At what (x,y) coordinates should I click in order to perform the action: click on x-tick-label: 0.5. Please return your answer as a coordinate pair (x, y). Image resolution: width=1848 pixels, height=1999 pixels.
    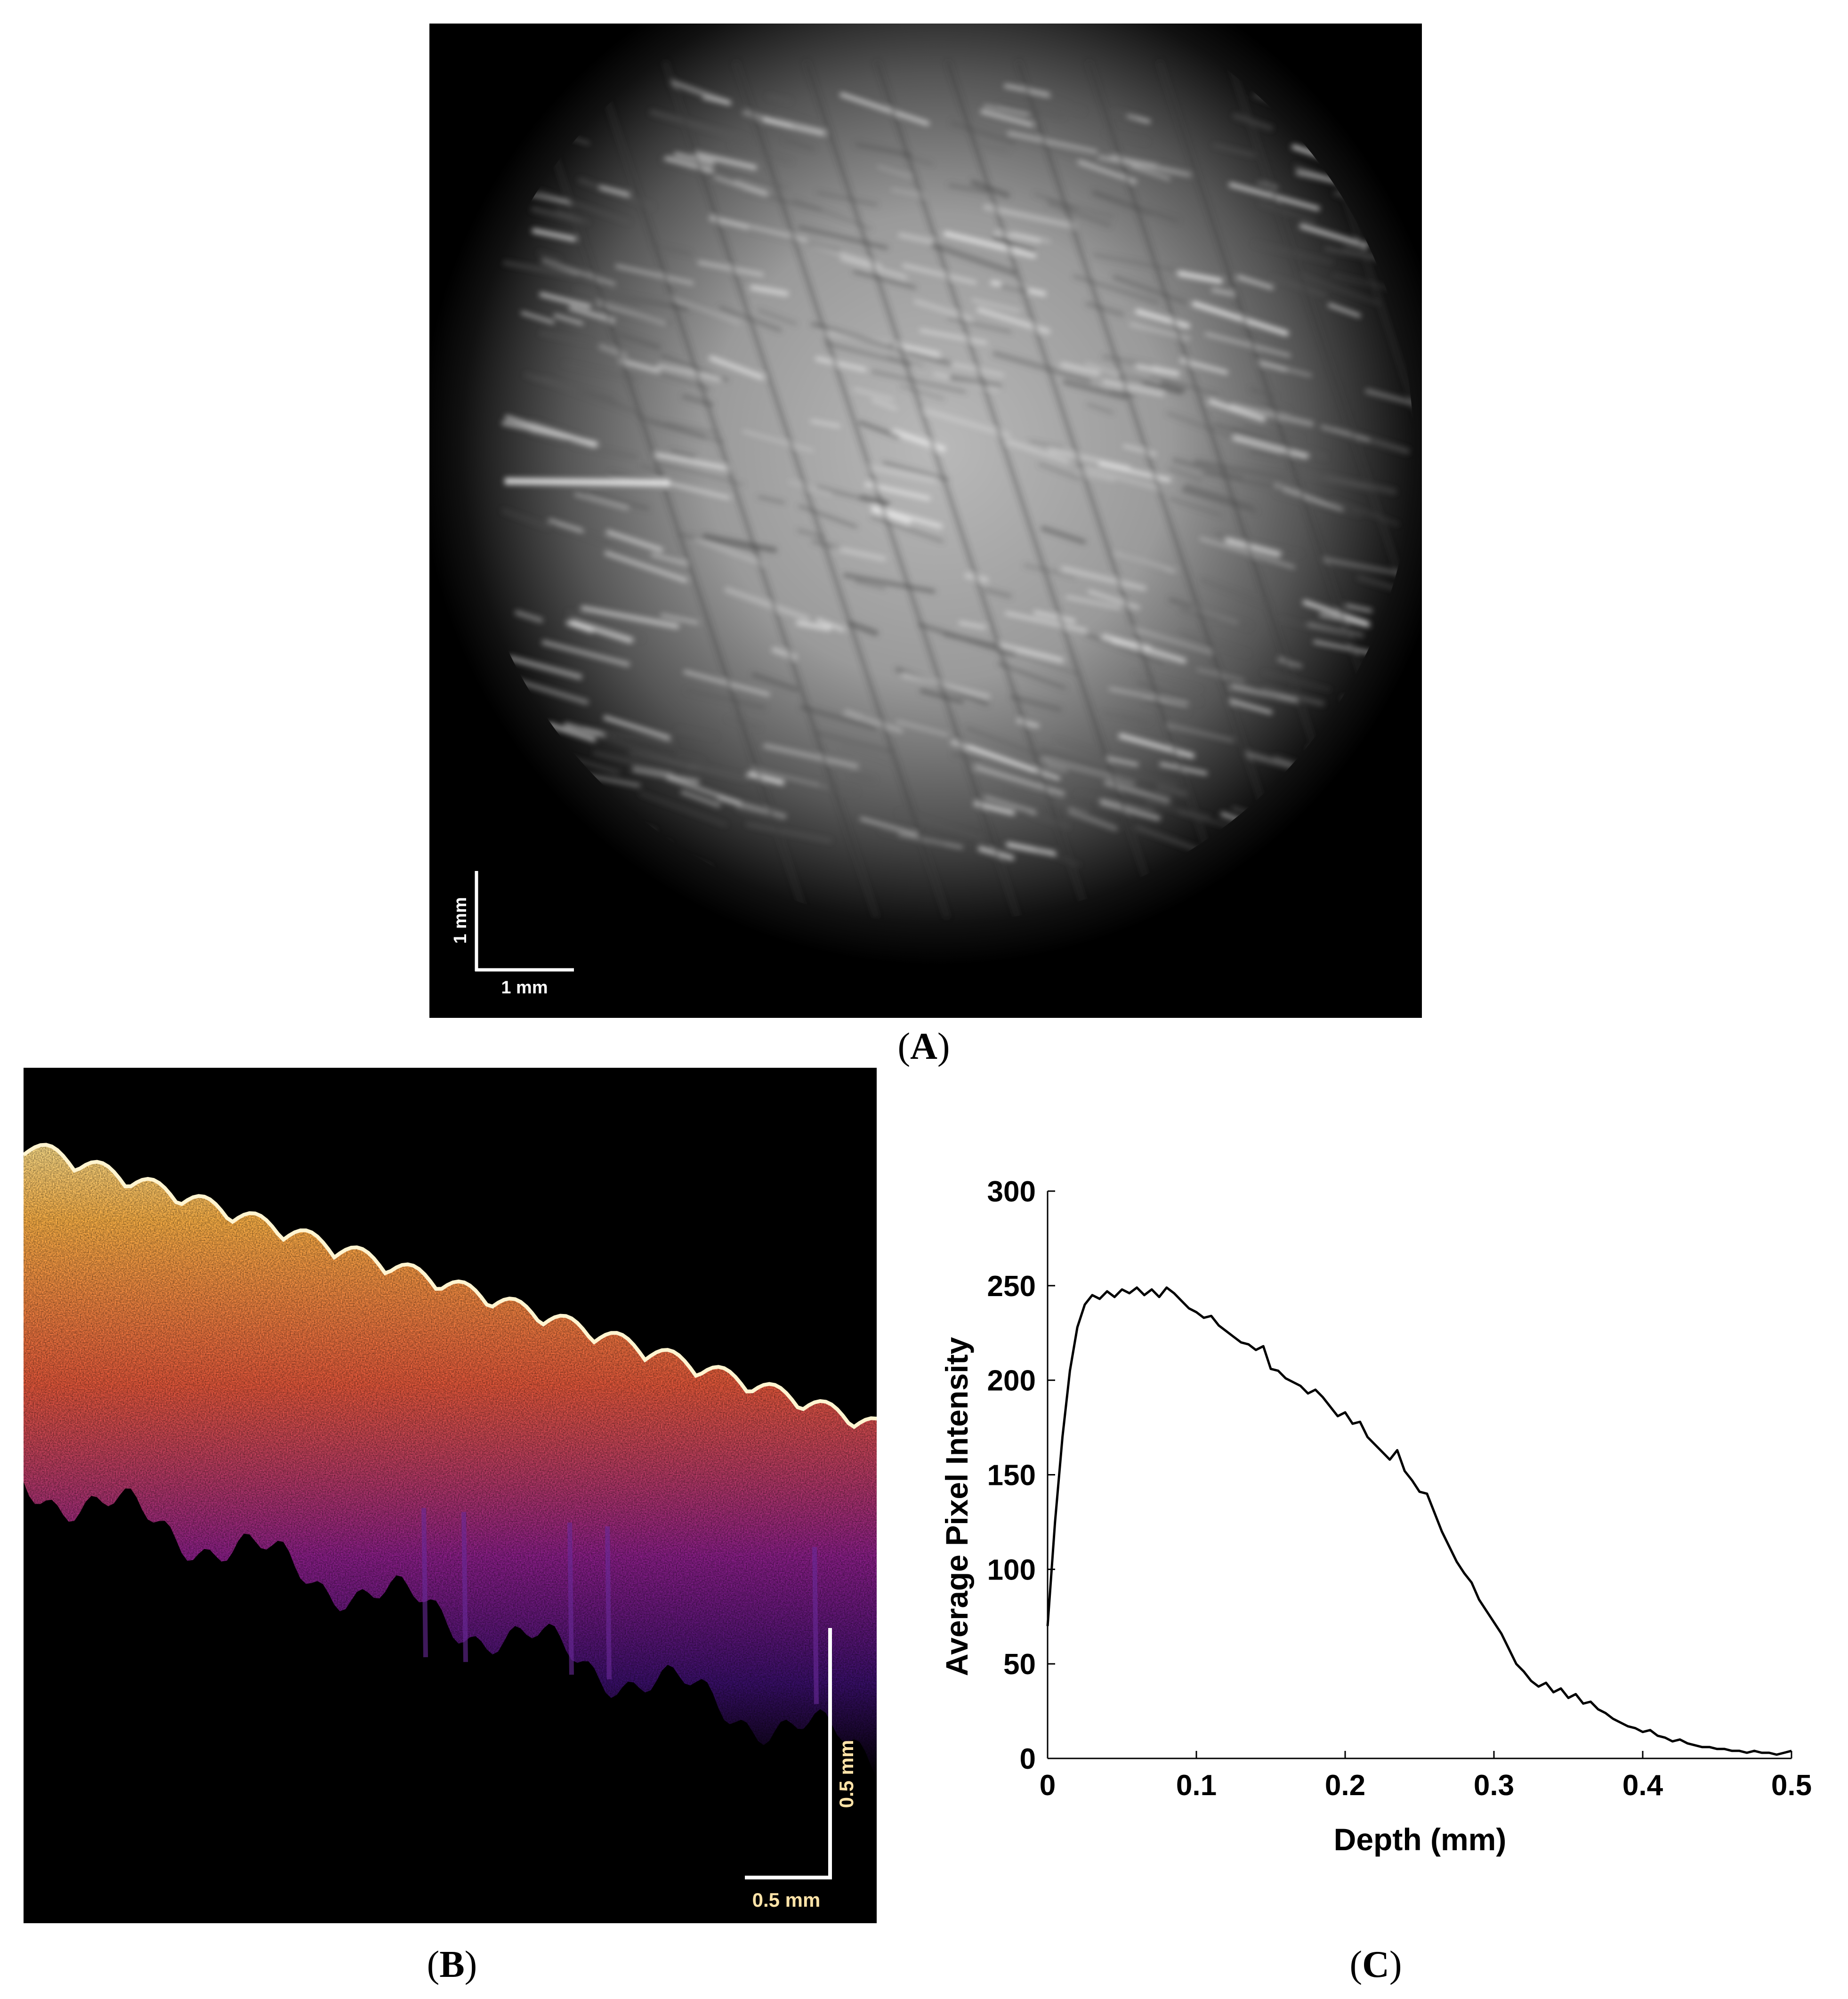
    Looking at the image, I should click on (1791, 1785).